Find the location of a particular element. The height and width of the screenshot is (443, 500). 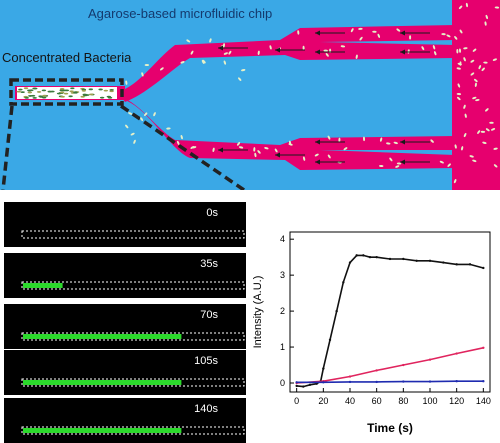

x-tick-label: 120 is located at coordinates (456, 401).